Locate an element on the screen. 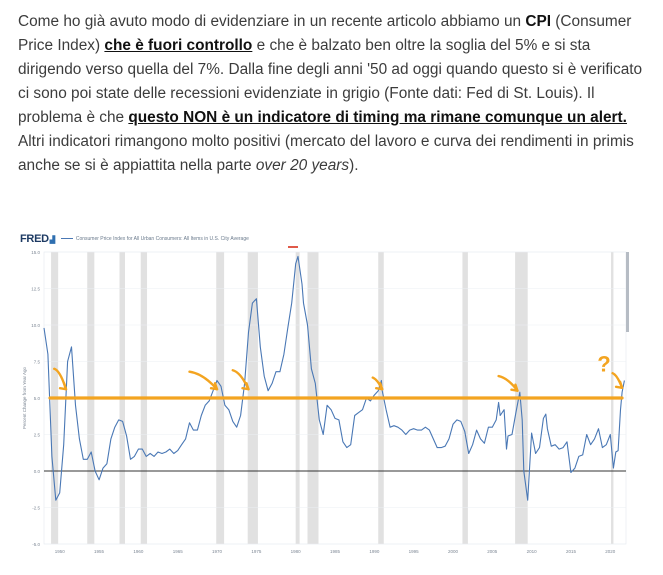  link-fuori-controllo: che è fuori controllo is located at coordinates (178, 45).